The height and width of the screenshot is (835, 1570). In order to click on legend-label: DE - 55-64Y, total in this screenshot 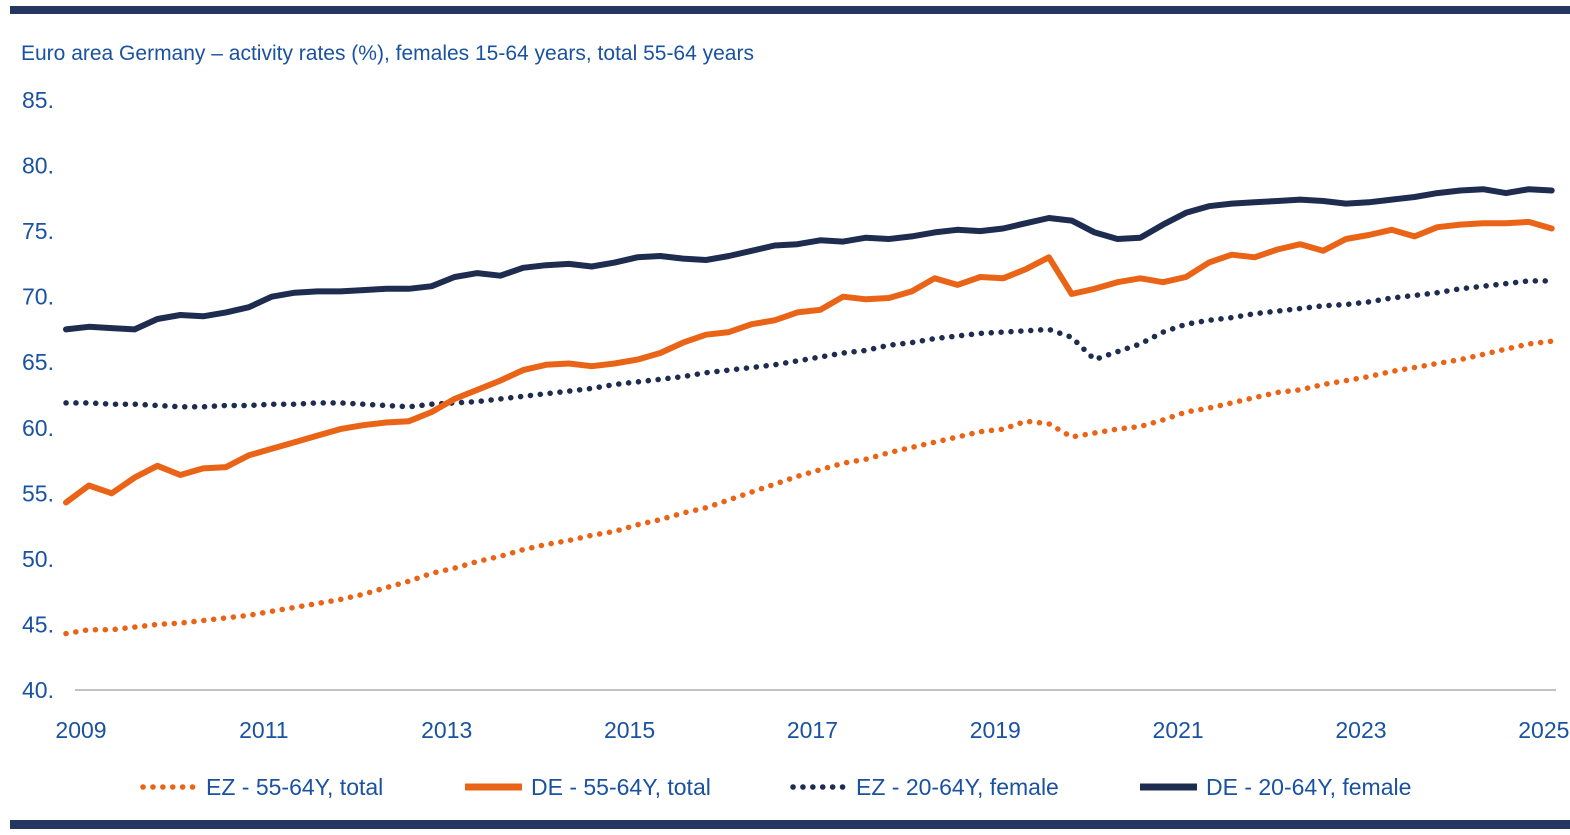, I will do `click(621, 786)`.